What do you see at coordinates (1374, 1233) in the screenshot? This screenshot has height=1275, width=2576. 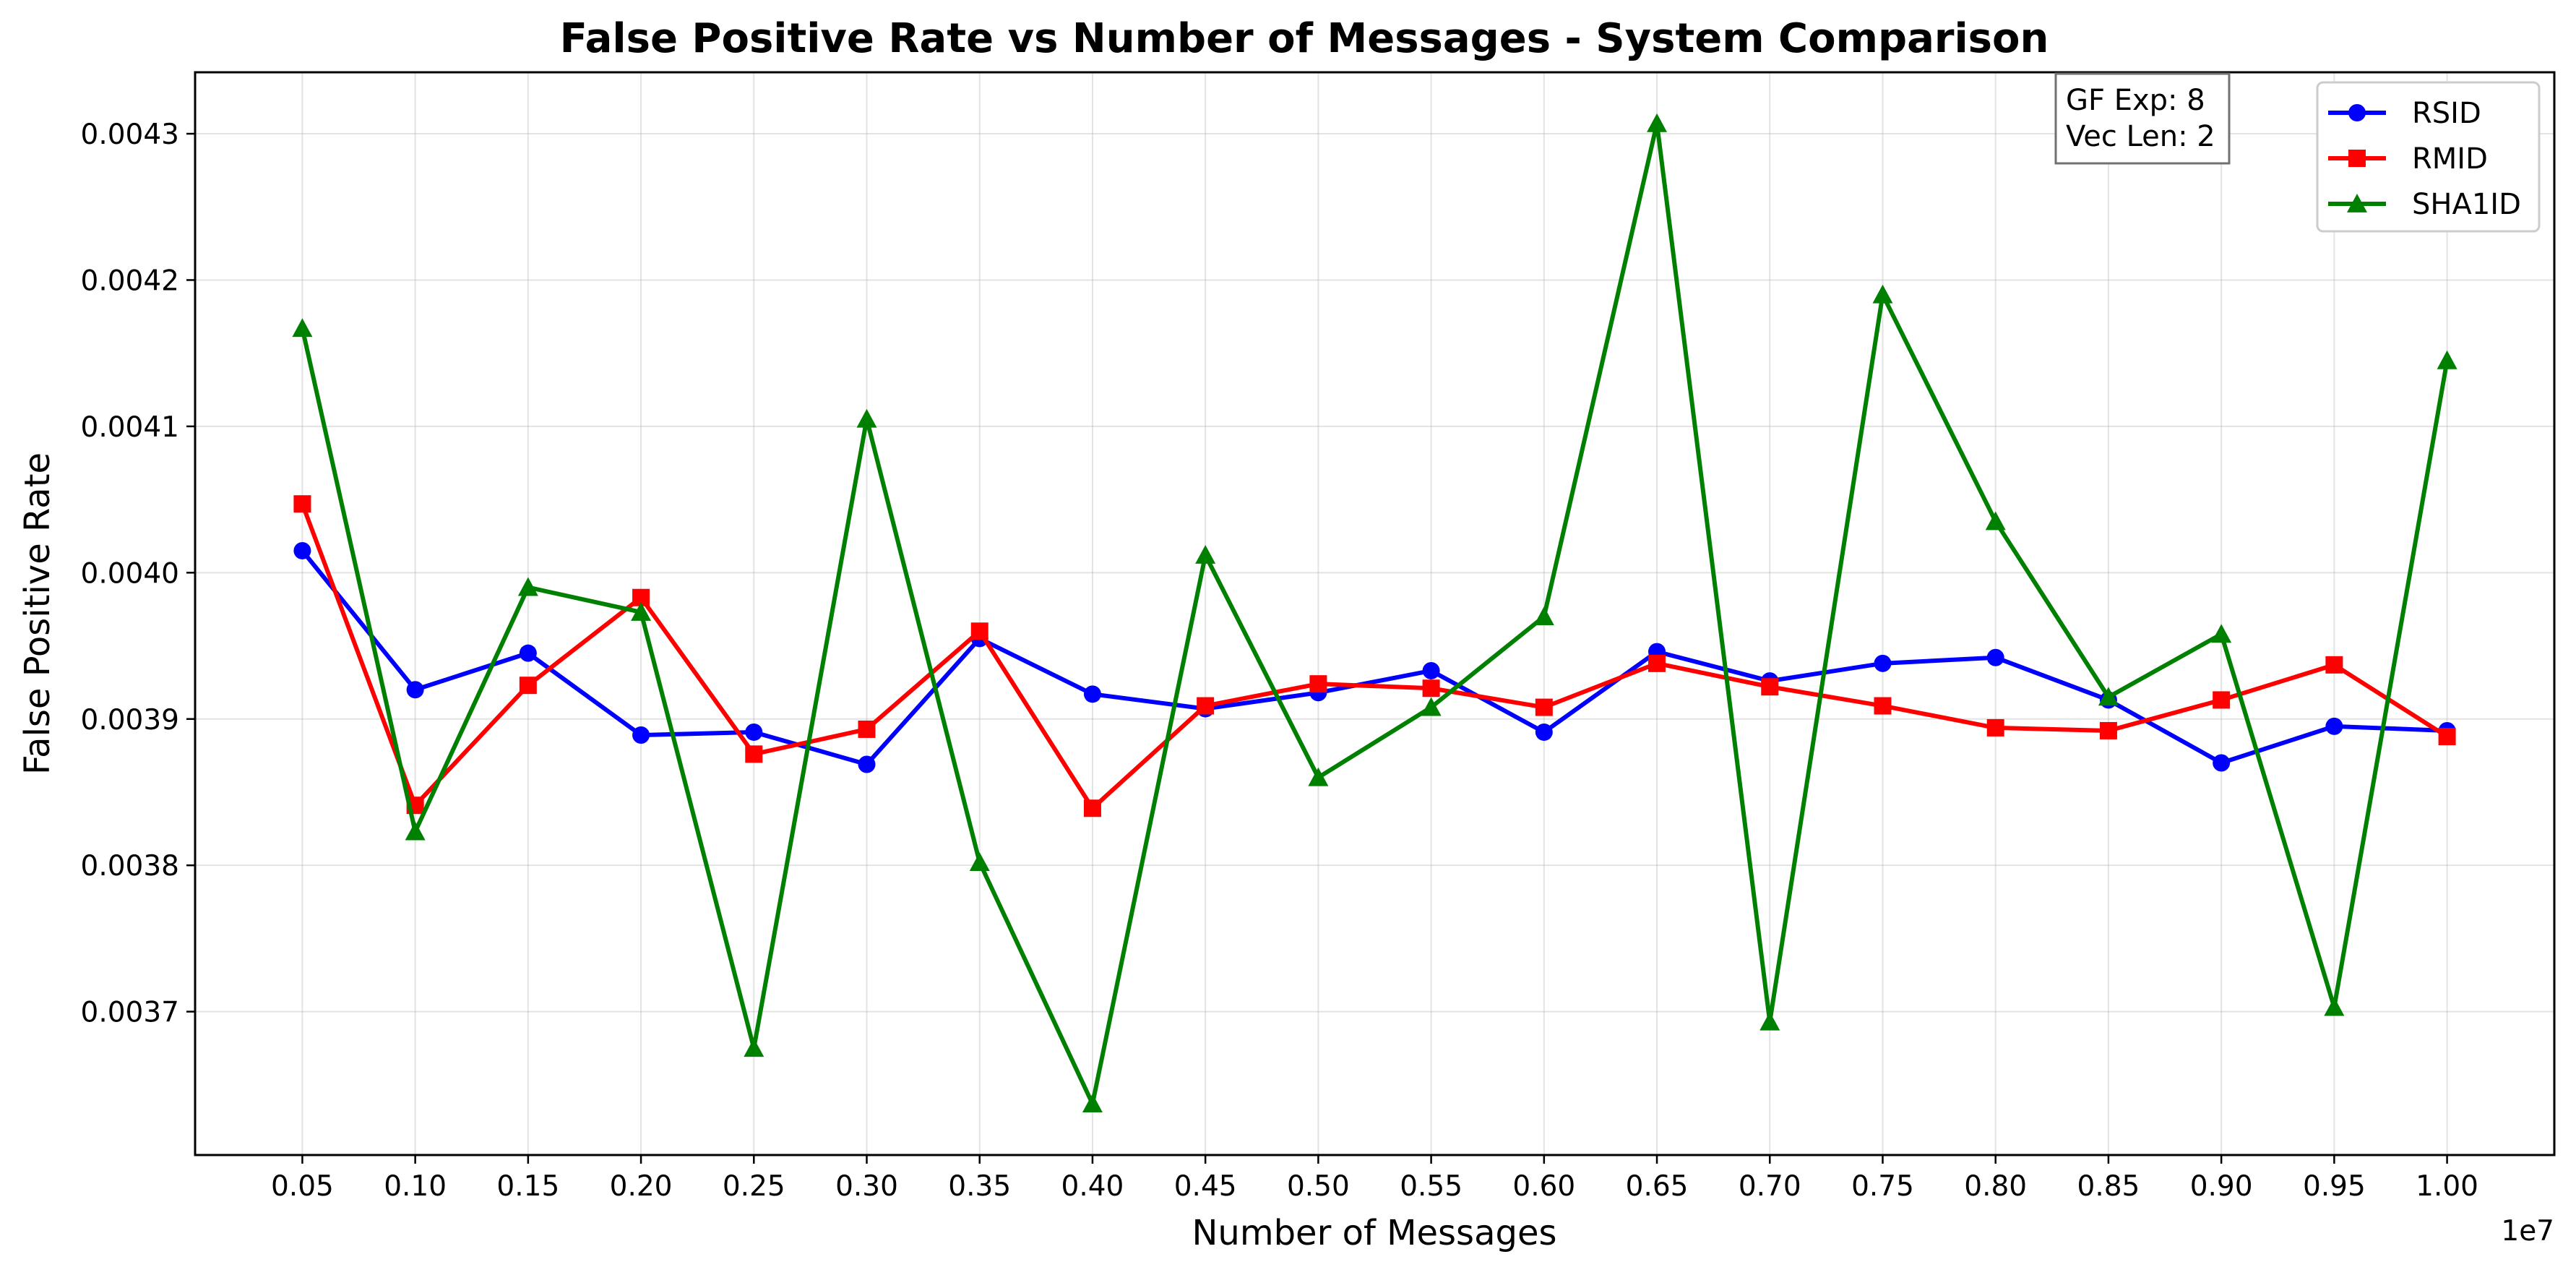 I see `x-axis-label: Number of Messages` at bounding box center [1374, 1233].